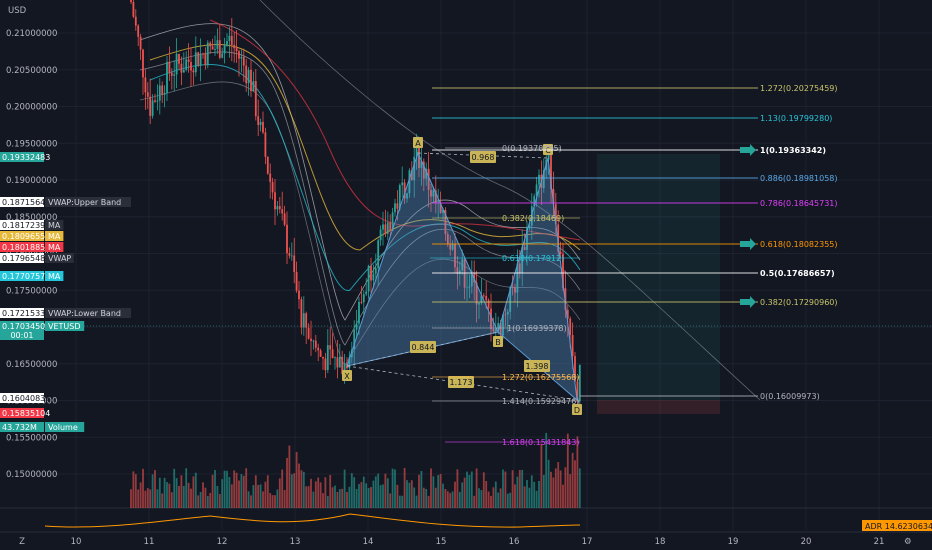  What do you see at coordinates (587, 542) in the screenshot?
I see `time-tick-label: 17` at bounding box center [587, 542].